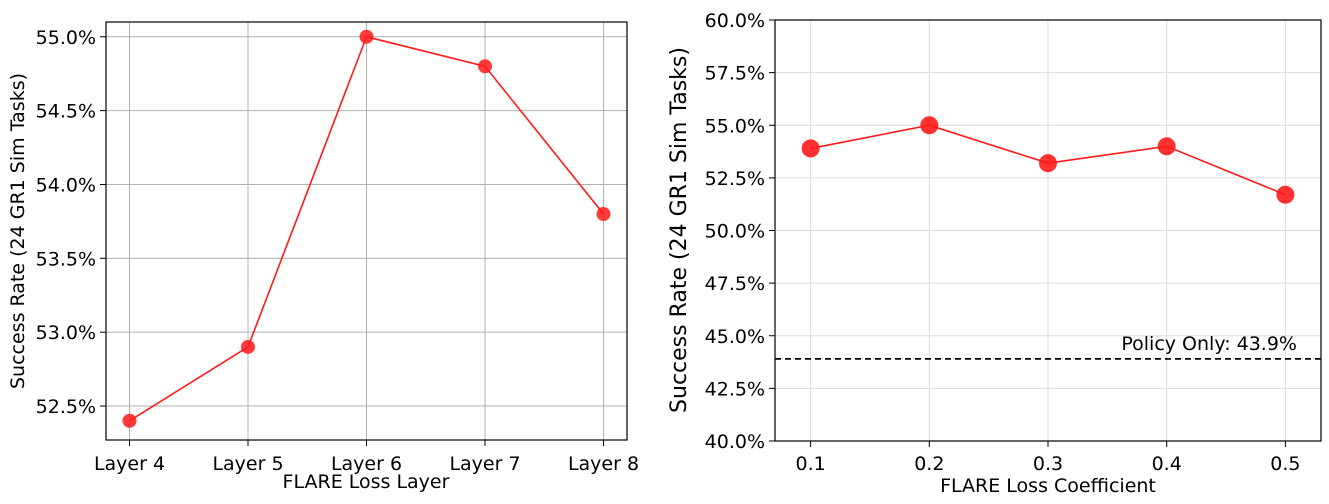 The image size is (1329, 504). Describe the element at coordinates (603, 464) in the screenshot. I see `layer-chart-x-tick-label: Layer 8` at that location.